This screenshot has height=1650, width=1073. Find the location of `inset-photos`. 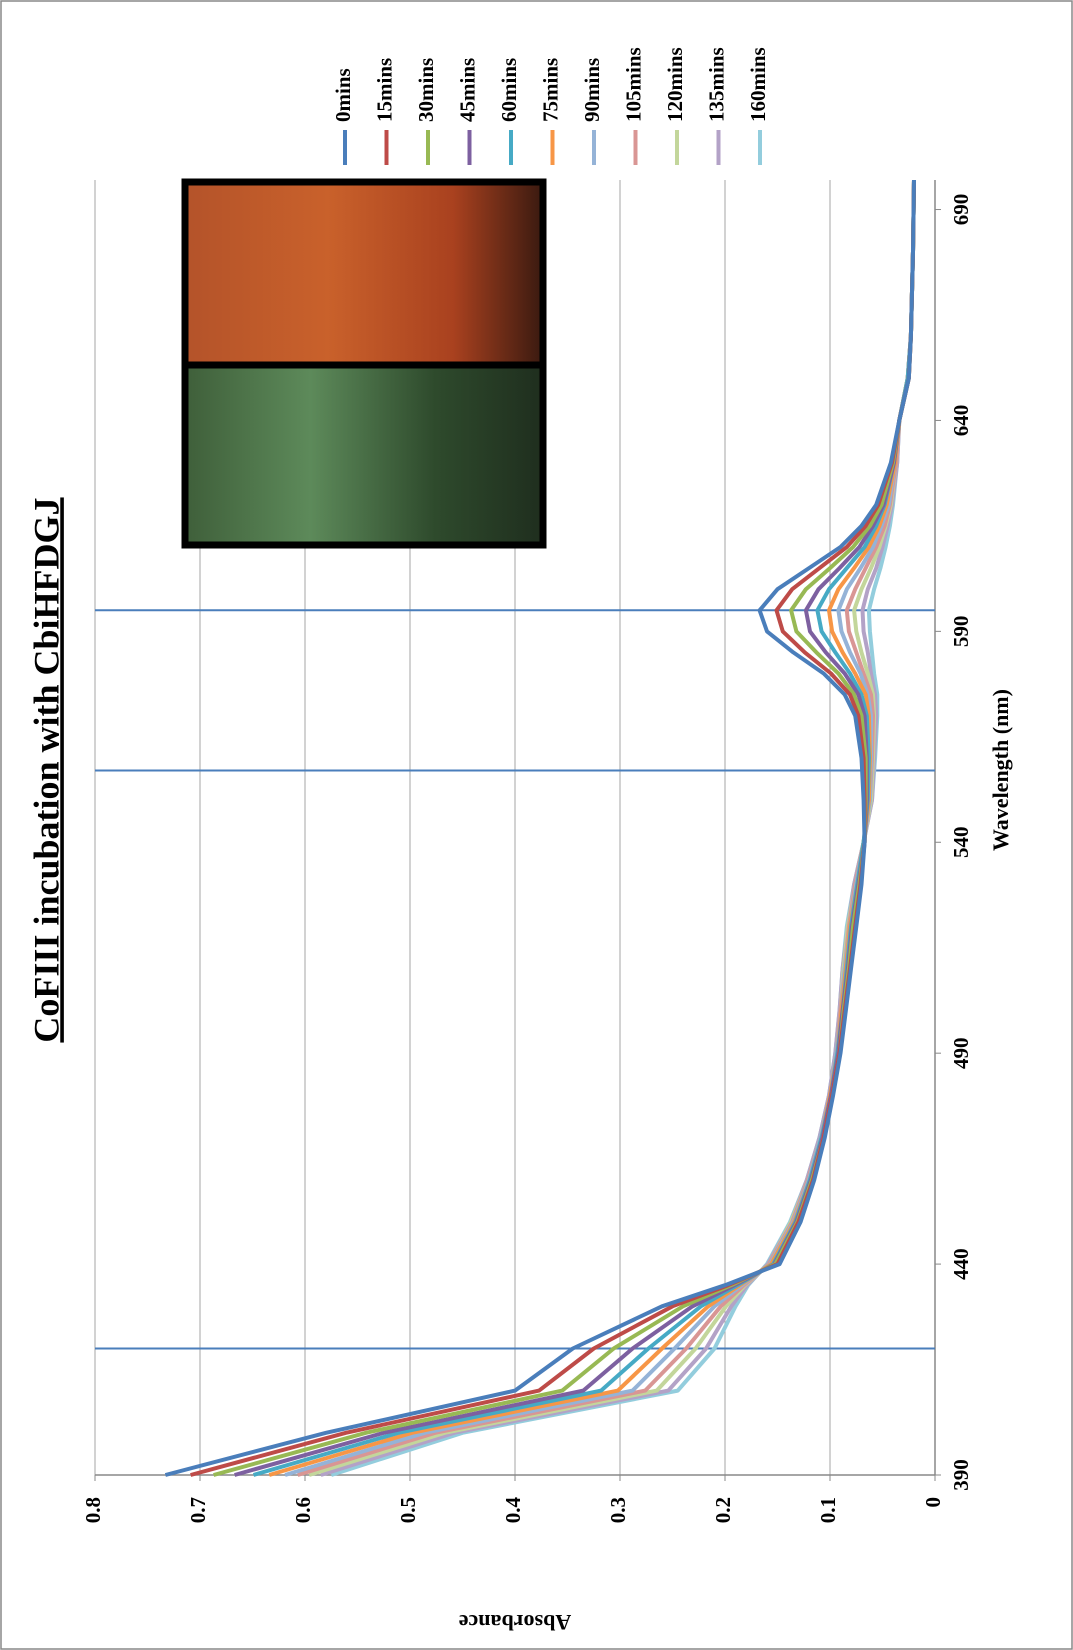

inset-photos is located at coordinates (364, 363).